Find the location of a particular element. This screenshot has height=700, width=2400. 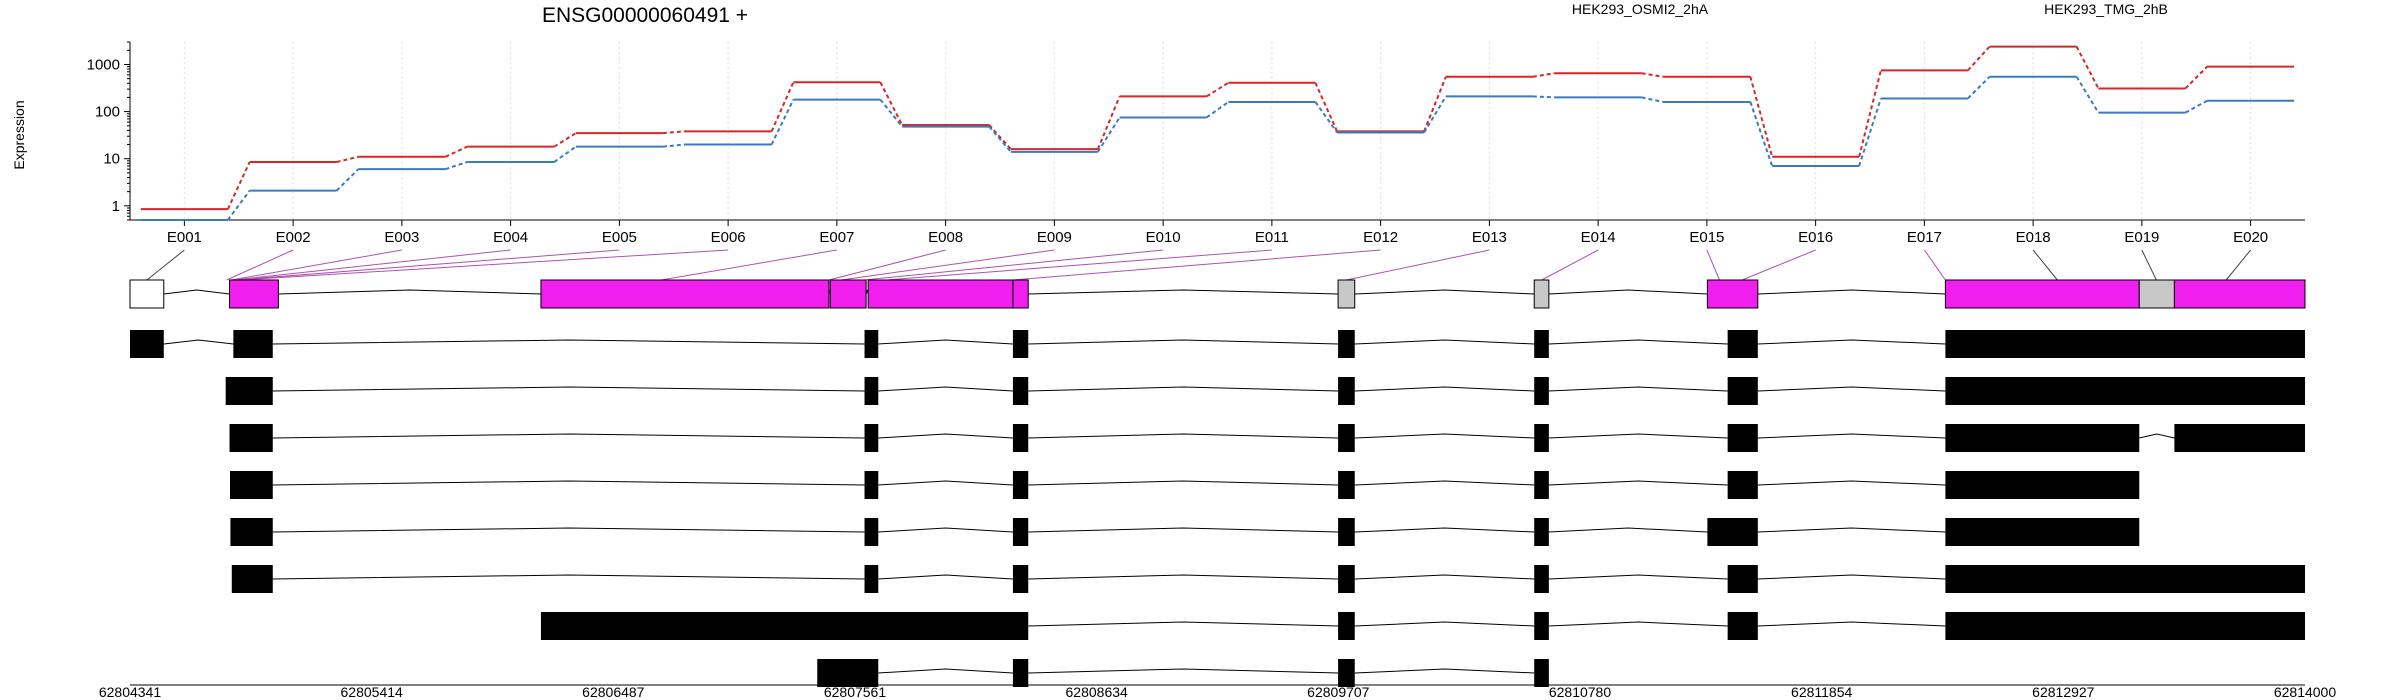

exon-label: E012 is located at coordinates (1380, 237).